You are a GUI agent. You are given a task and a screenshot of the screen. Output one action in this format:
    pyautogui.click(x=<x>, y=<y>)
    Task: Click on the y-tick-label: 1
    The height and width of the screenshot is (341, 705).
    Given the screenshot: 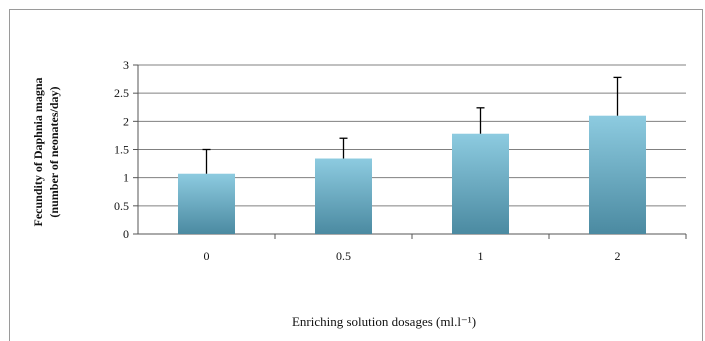 What is the action you would take?
    pyautogui.click(x=126, y=178)
    